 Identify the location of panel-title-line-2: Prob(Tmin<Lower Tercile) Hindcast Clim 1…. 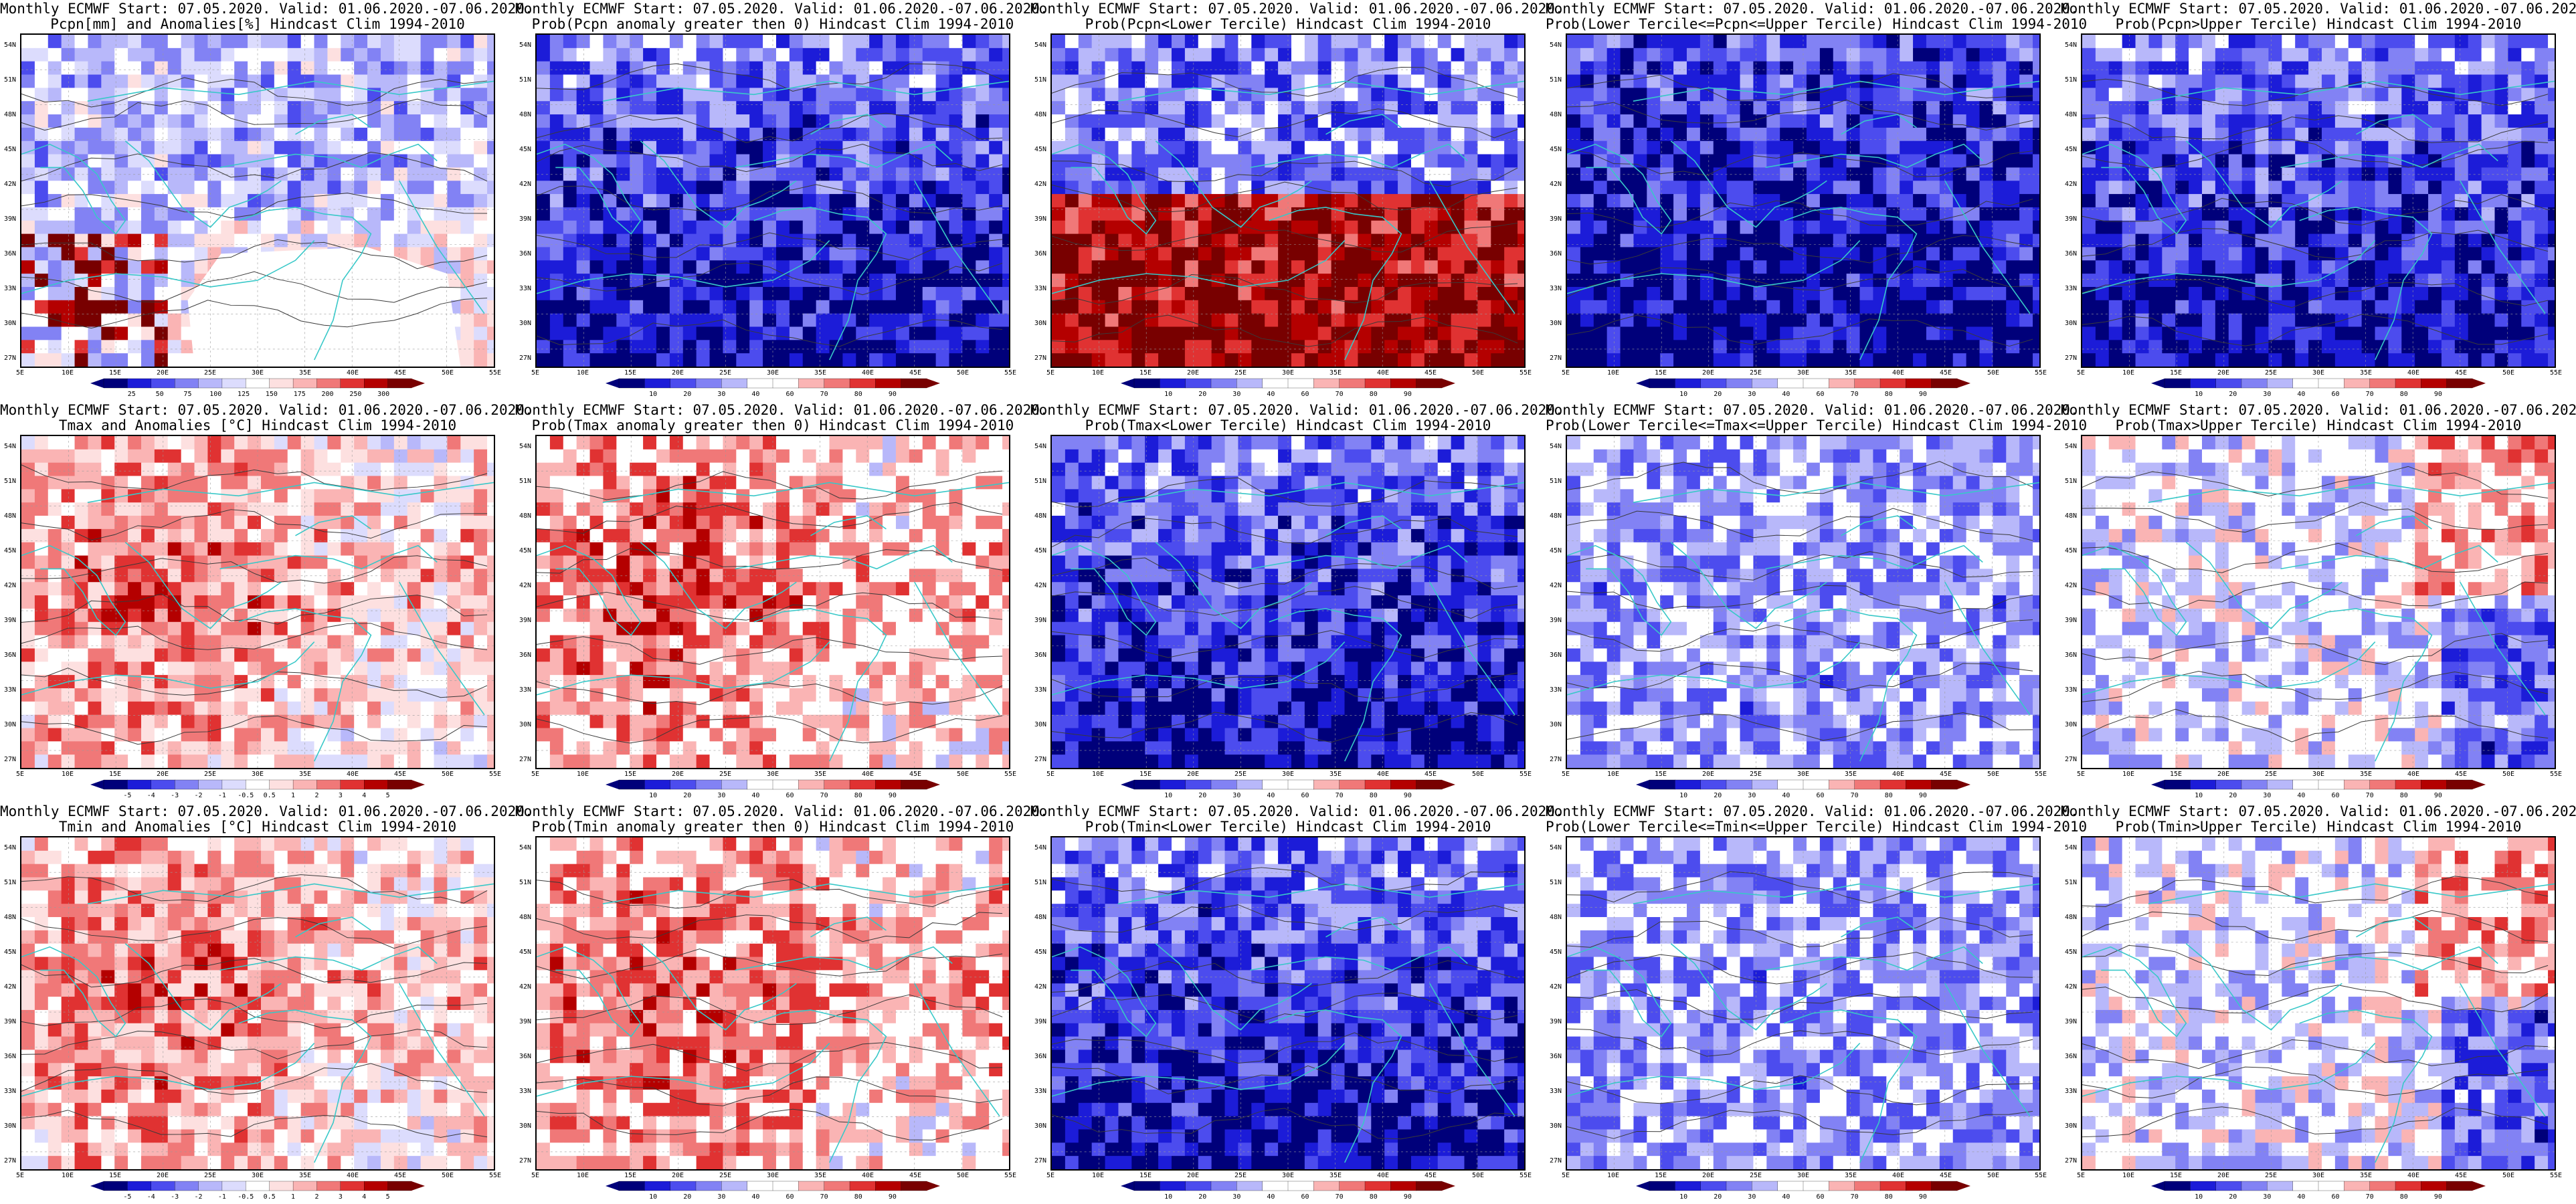
(1288, 827).